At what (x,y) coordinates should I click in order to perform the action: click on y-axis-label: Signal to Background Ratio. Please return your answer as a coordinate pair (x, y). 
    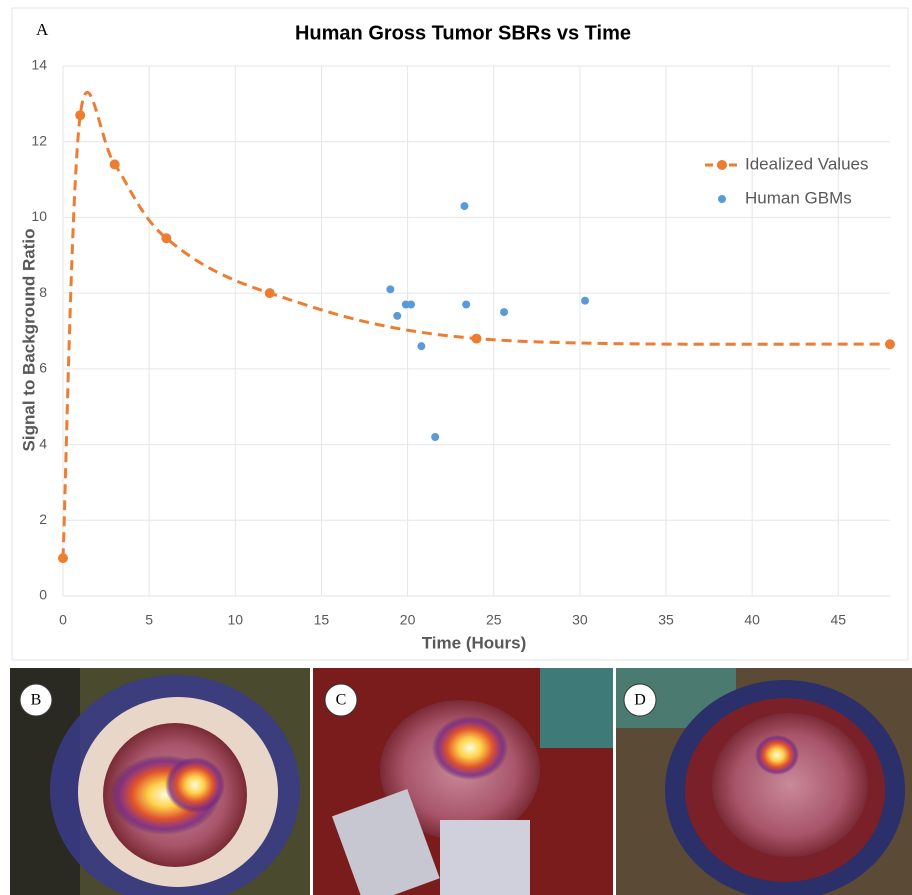
    Looking at the image, I should click on (28, 340).